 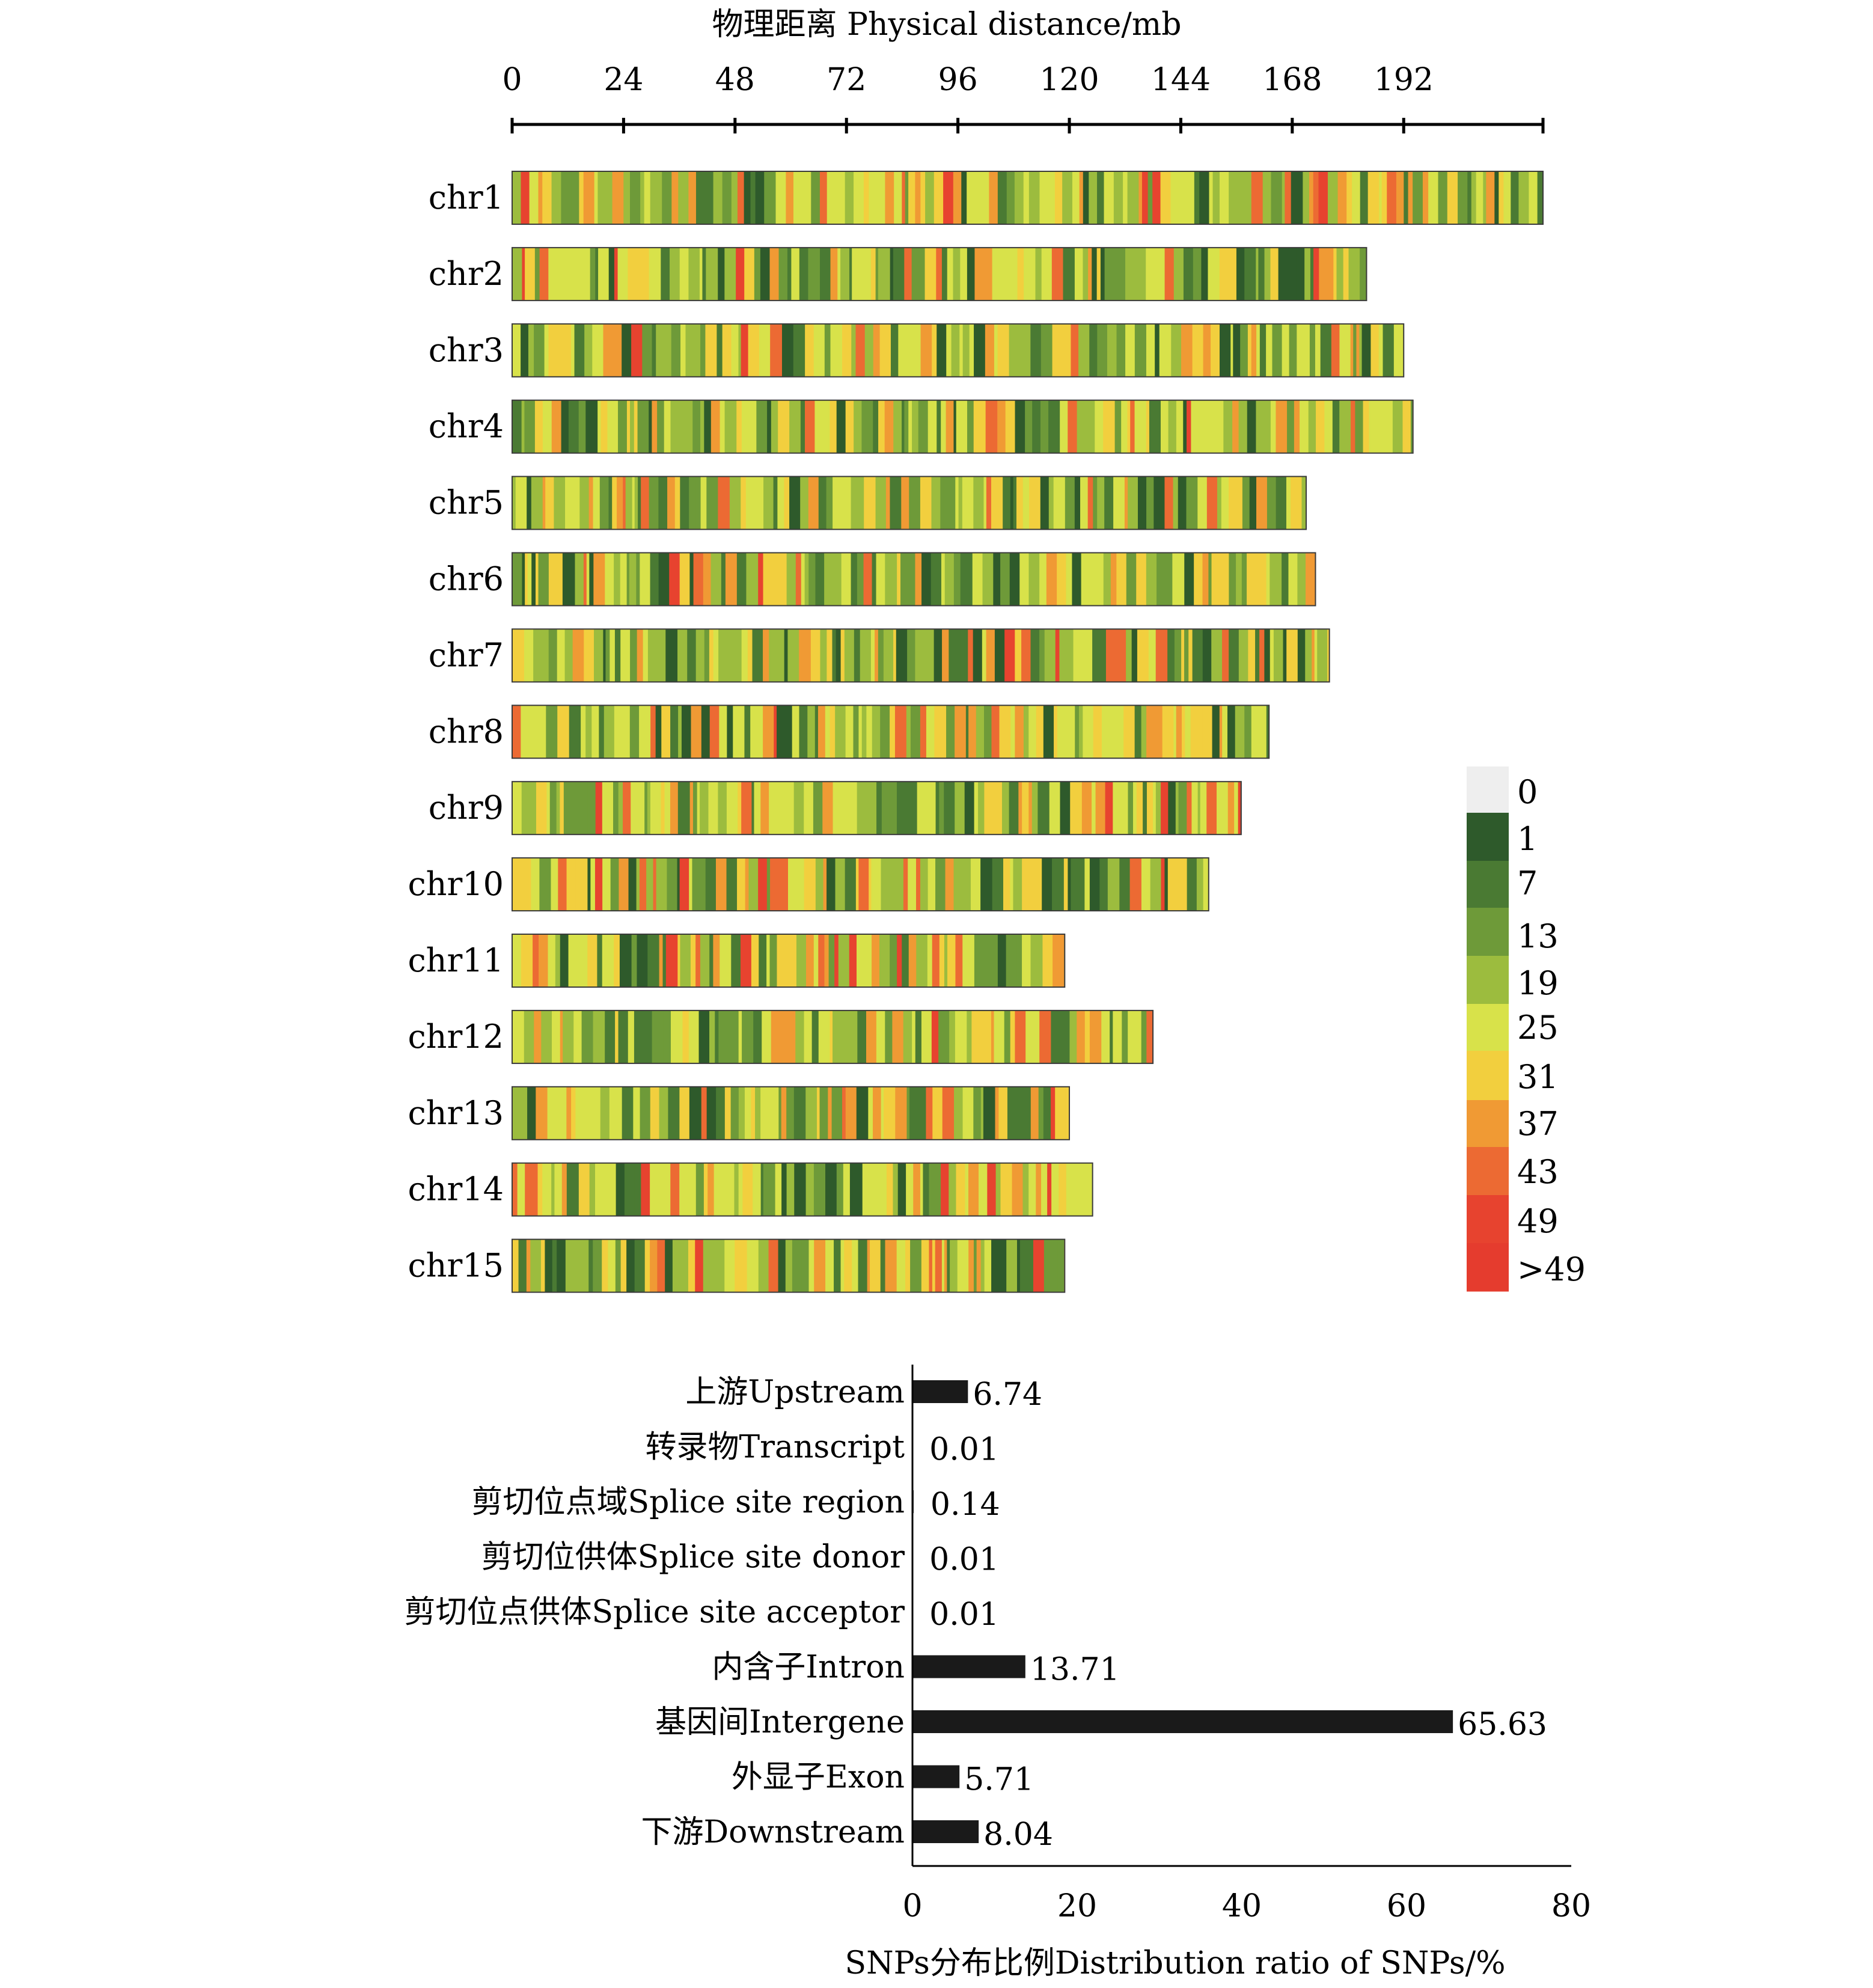 What do you see at coordinates (512, 80) in the screenshot?
I see `x-tick-label: 0` at bounding box center [512, 80].